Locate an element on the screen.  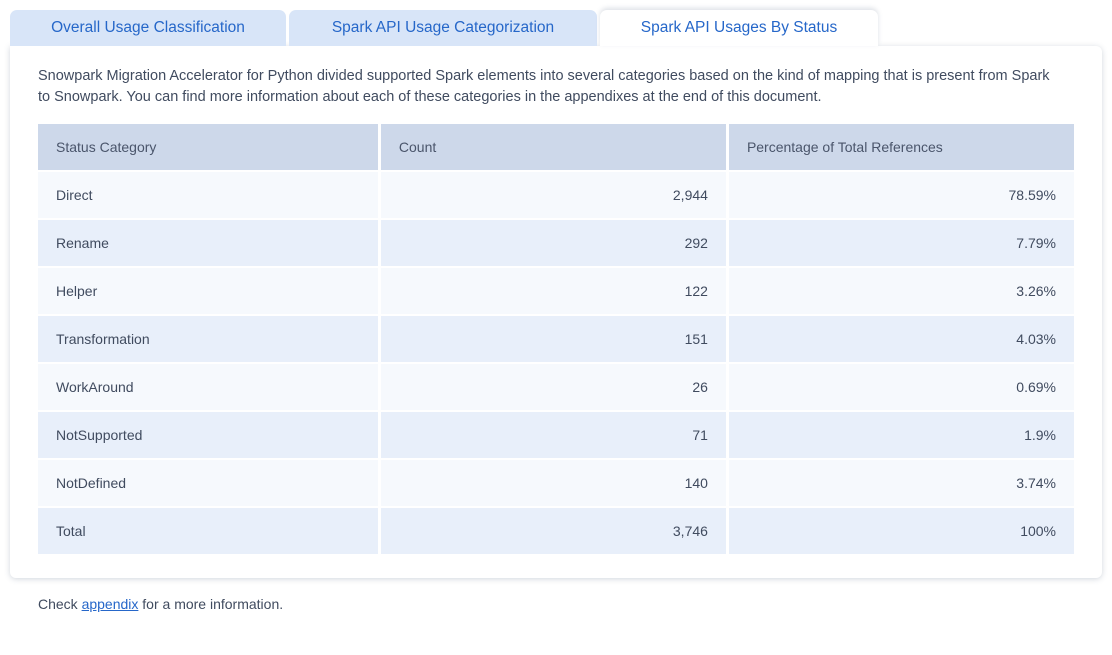
table-row: Direct 2,944 78.59% is located at coordinates (556, 195).